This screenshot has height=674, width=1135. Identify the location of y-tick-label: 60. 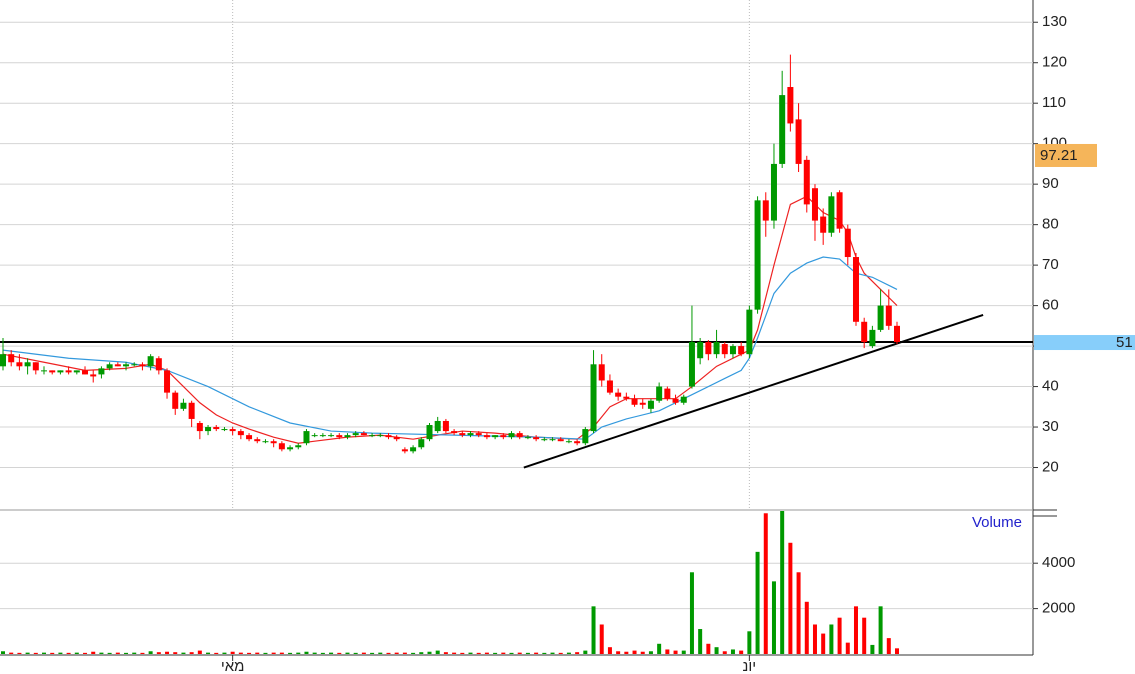
(1050, 305).